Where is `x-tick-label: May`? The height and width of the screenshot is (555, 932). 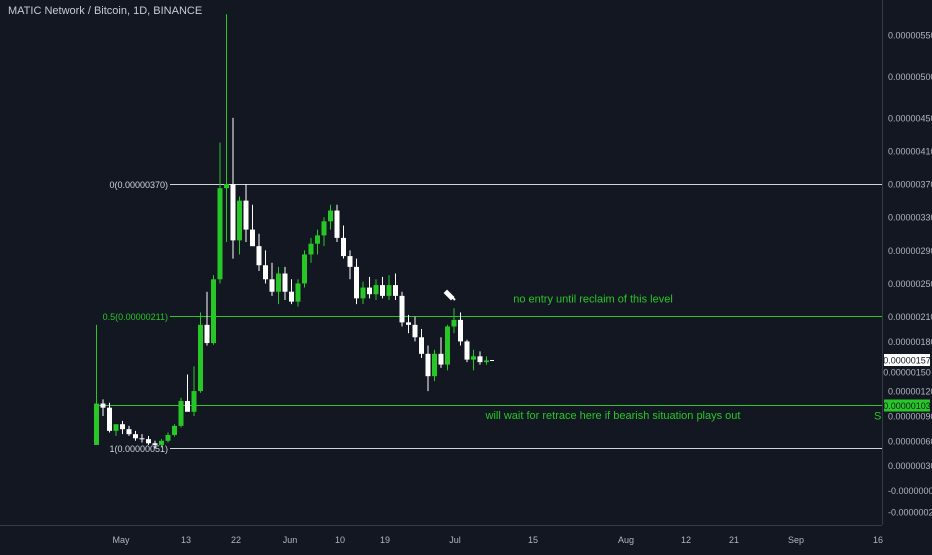 x-tick-label: May is located at coordinates (121, 540).